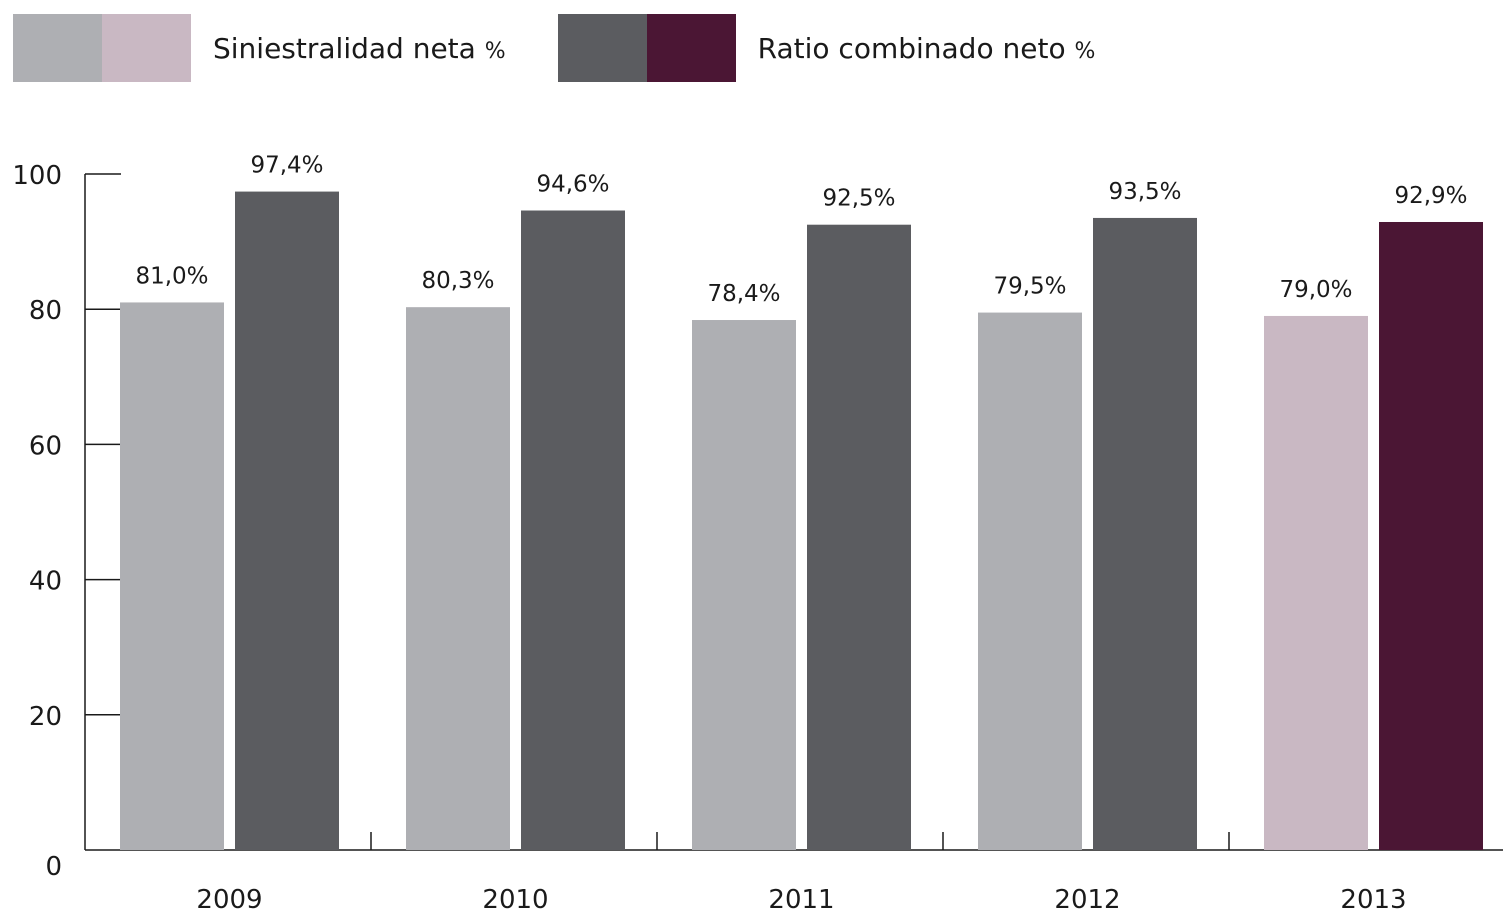 The width and height of the screenshot is (1503, 915). I want to click on data-label: 92,5%, so click(858, 199).